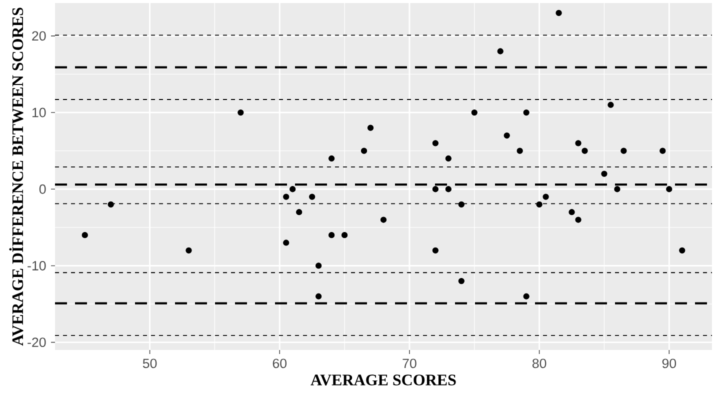  Describe the element at coordinates (37, 343) in the screenshot. I see `y-tick-label: -20` at that location.